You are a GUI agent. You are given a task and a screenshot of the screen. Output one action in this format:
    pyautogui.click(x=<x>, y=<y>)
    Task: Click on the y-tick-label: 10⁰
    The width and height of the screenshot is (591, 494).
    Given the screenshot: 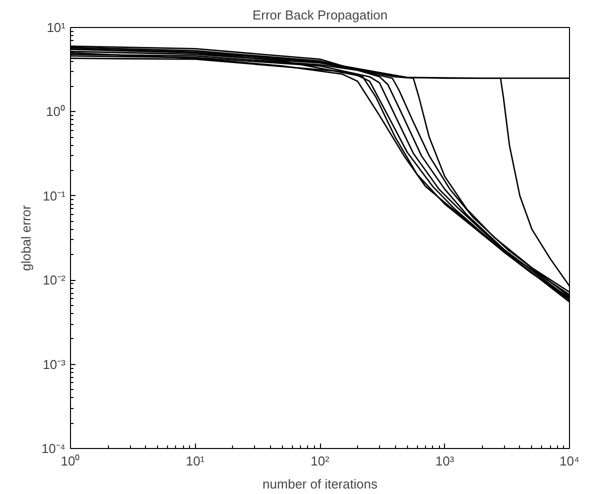 What is the action you would take?
    pyautogui.click(x=56, y=112)
    